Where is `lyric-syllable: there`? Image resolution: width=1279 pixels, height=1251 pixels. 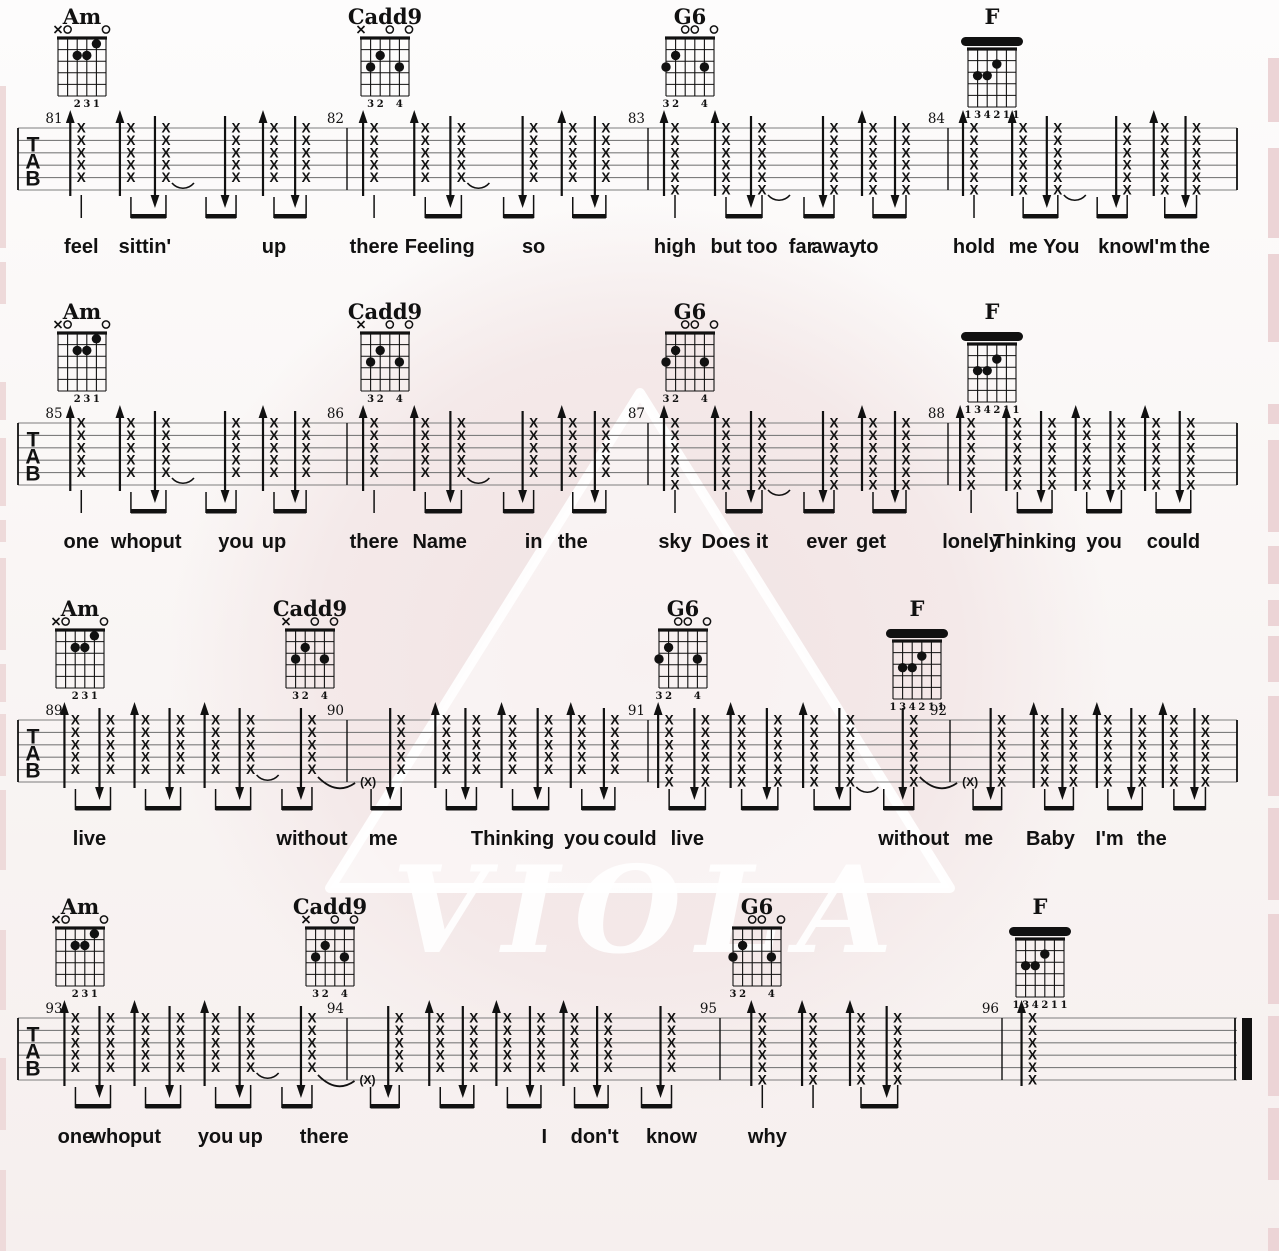 lyric-syllable: there is located at coordinates (374, 542).